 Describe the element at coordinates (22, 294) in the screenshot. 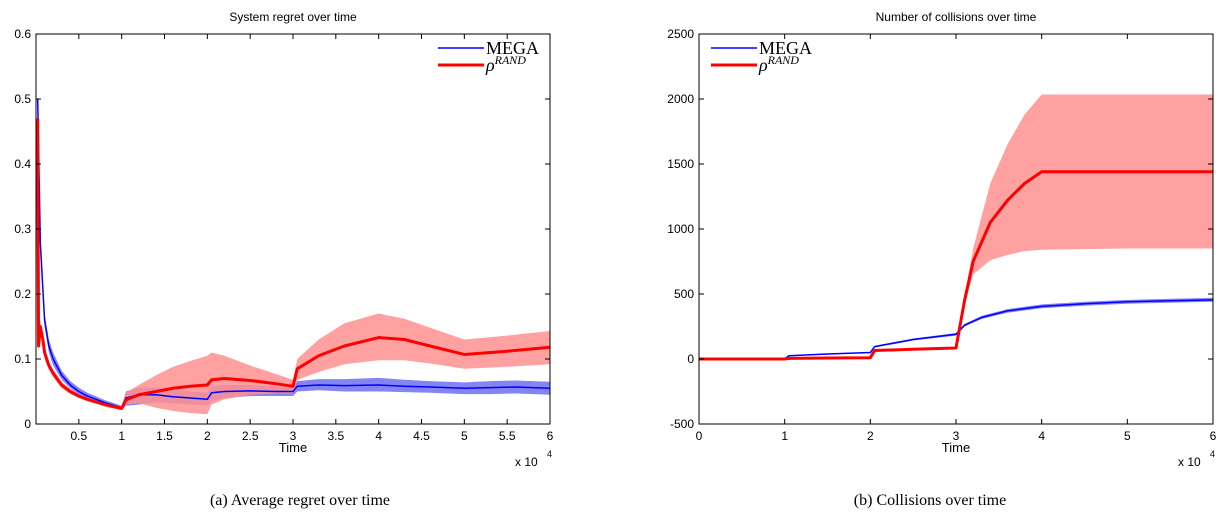

I see `y-tick-label: 0.2` at that location.